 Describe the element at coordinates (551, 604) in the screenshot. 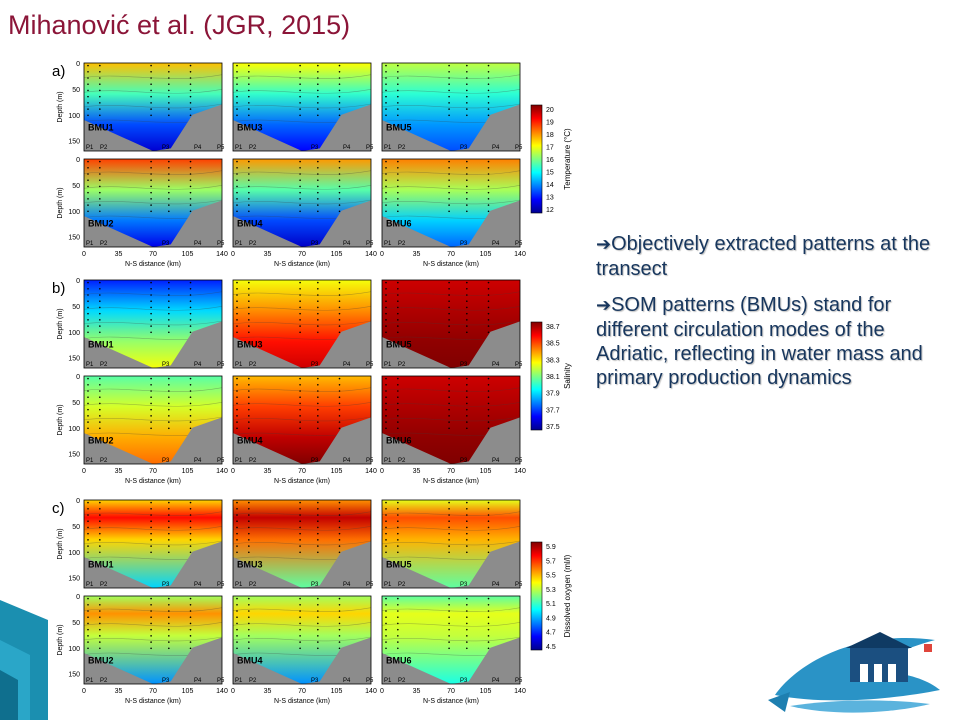

I see `colorbar-tick-label: 5.1` at that location.